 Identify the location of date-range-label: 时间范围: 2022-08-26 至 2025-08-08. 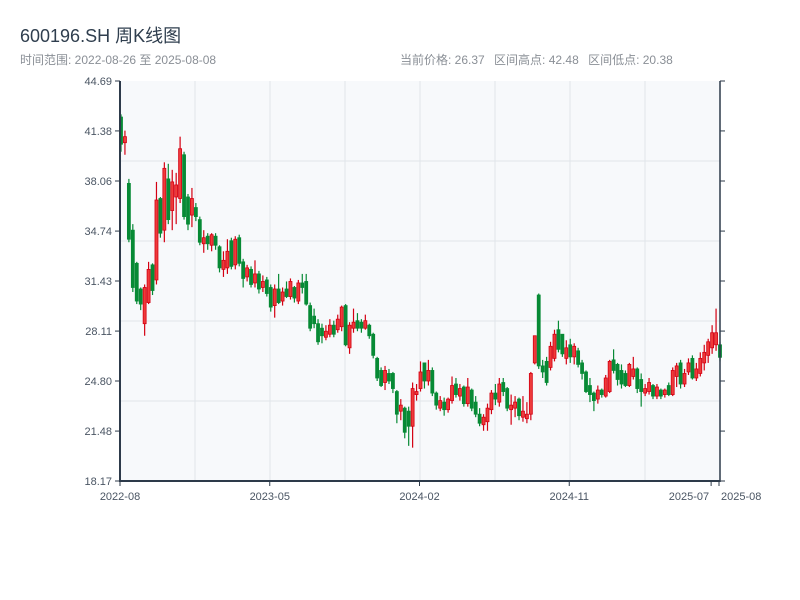
(118, 60).